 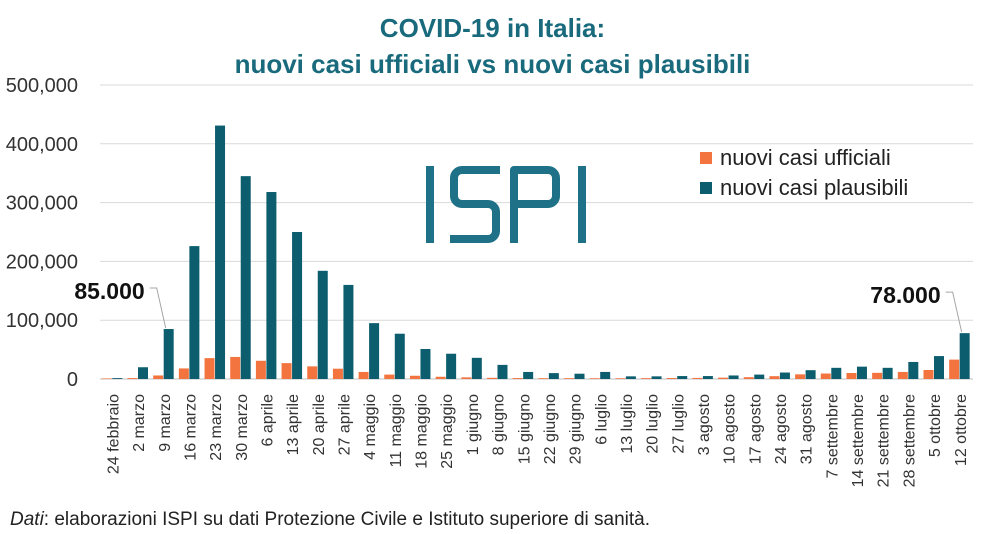 What do you see at coordinates (961, 430) in the screenshot?
I see `x-tick-label: 12 ottobre` at bounding box center [961, 430].